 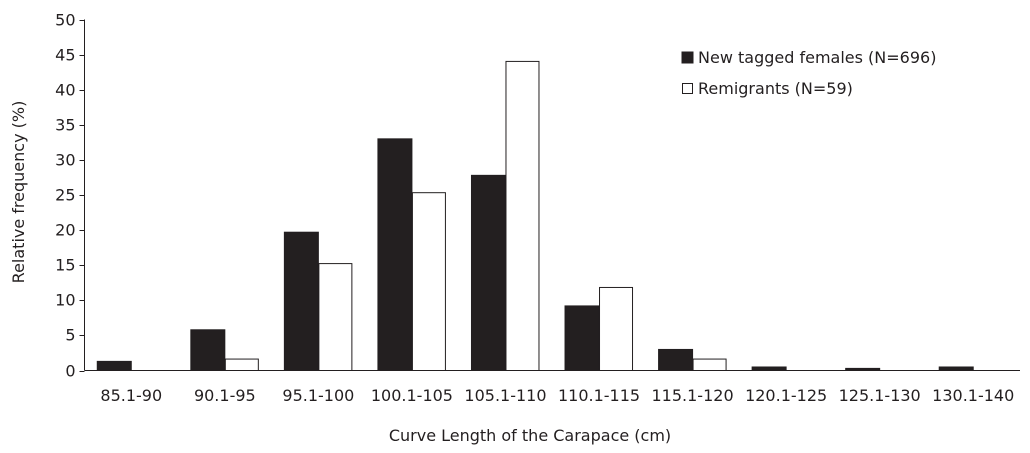 I want to click on y-axis: 0 5 10 15 20 25 30 35 40 45 50, so click(x=70, y=196).